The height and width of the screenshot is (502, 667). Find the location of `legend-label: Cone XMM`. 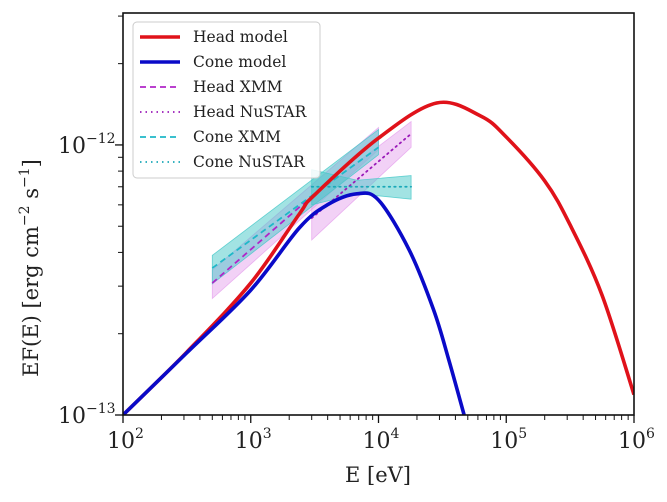

legend-label: Cone XMM is located at coordinates (237, 137).